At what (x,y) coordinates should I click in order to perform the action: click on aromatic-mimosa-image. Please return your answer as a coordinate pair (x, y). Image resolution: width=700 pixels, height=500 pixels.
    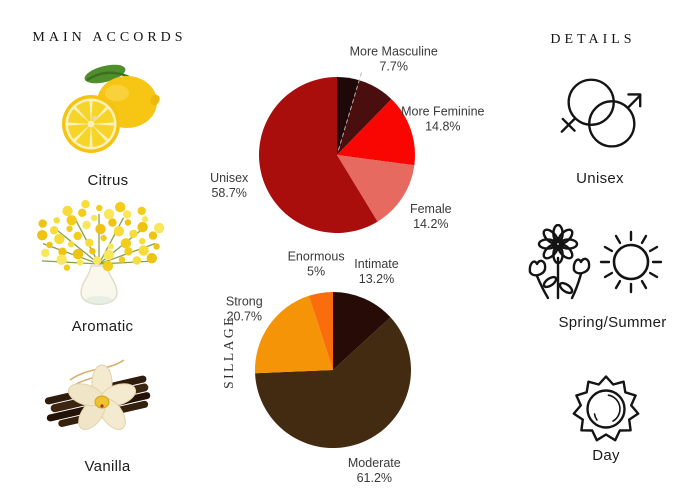
    Looking at the image, I should click on (101, 252).